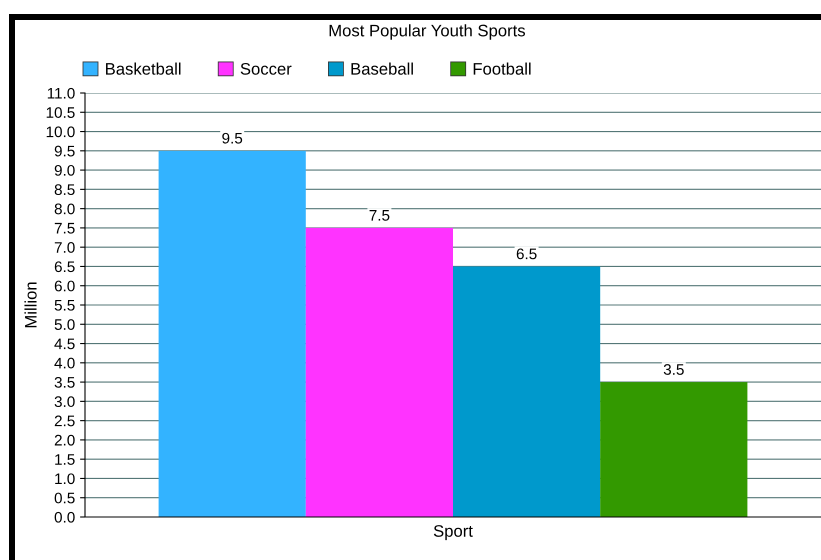  Describe the element at coordinates (502, 68) in the screenshot. I see `legend-label: Football` at that location.